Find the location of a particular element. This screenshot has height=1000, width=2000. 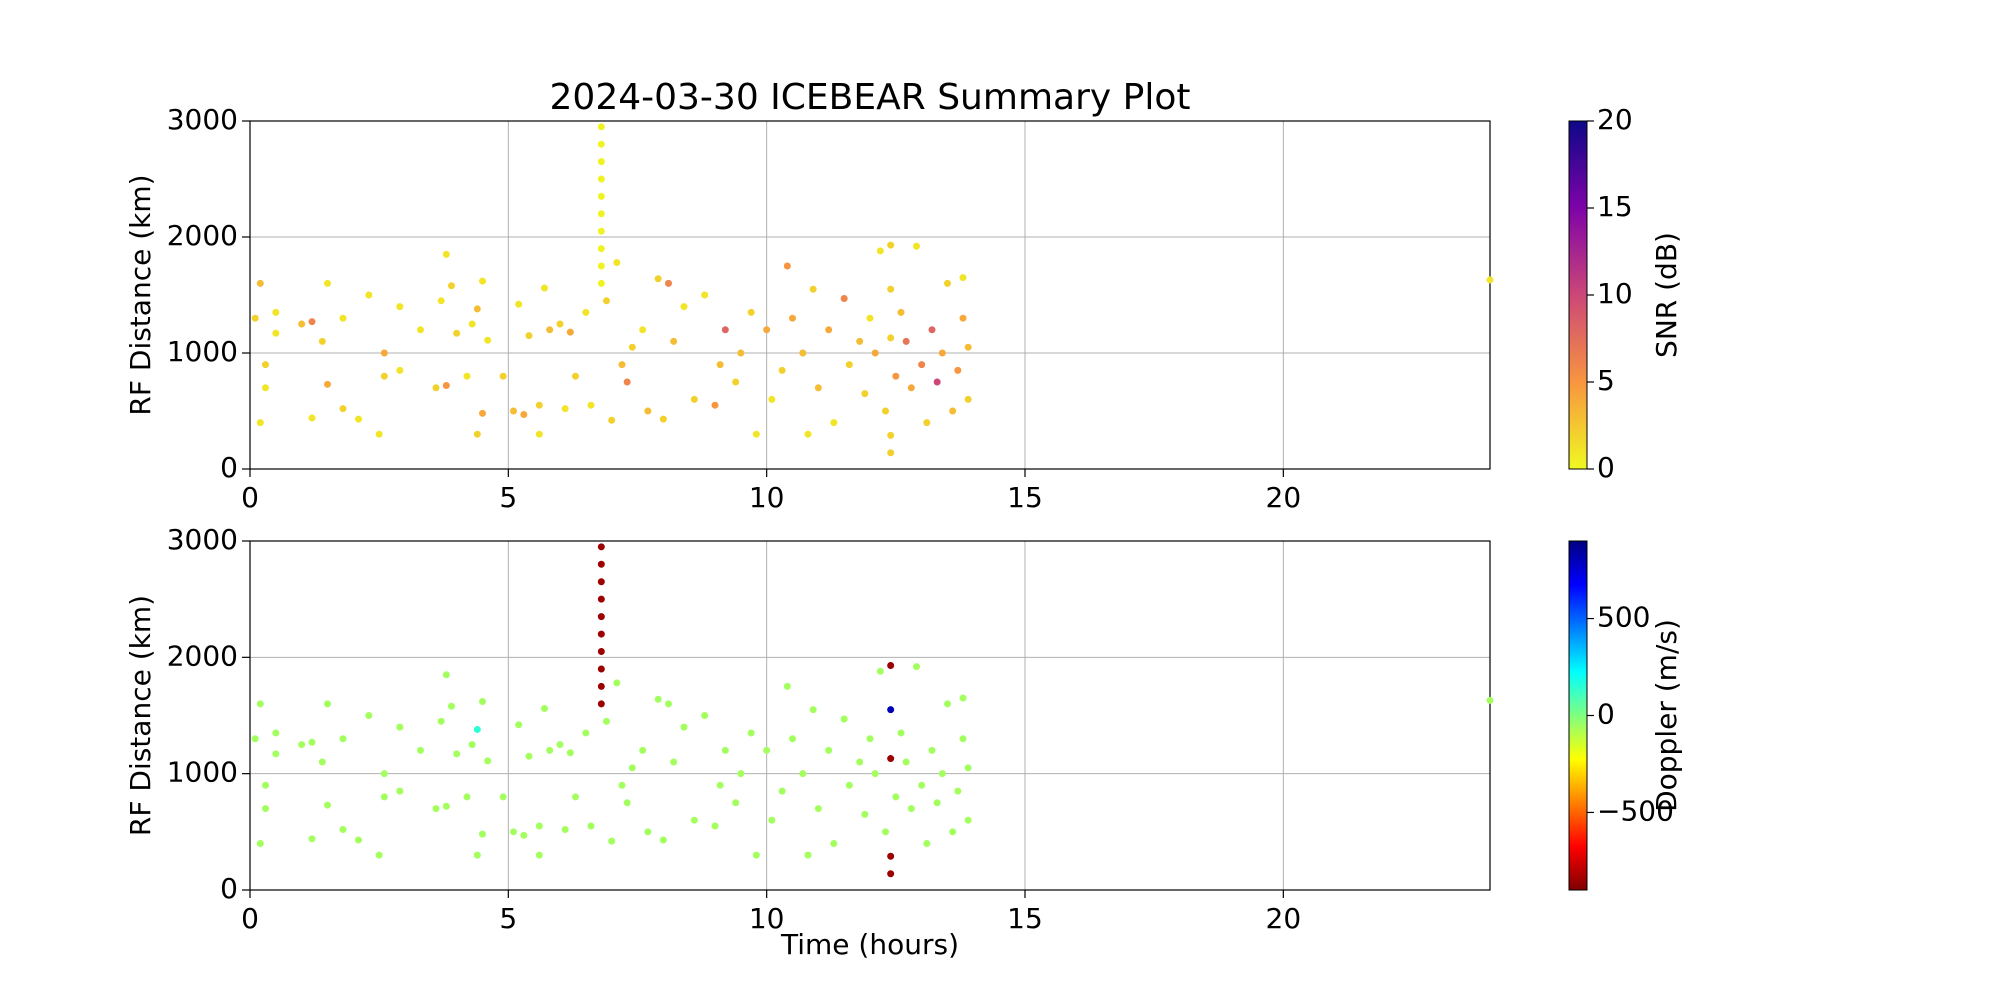

x-tick-label: 15 is located at coordinates (1025, 497).